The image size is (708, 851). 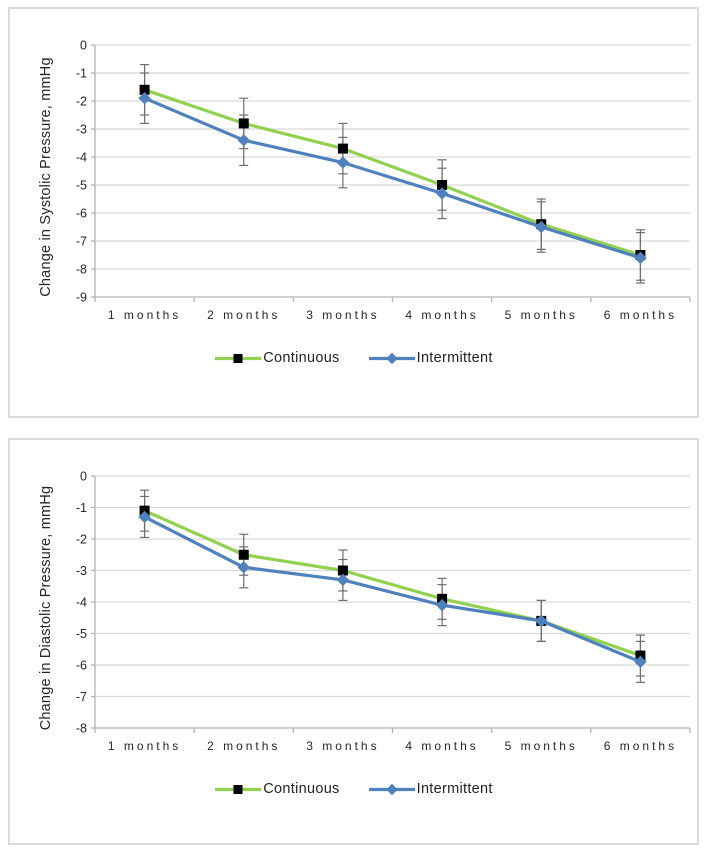 What do you see at coordinates (353, 789) in the screenshot?
I see `diastolic-legend: Continuous Intermittent` at bounding box center [353, 789].